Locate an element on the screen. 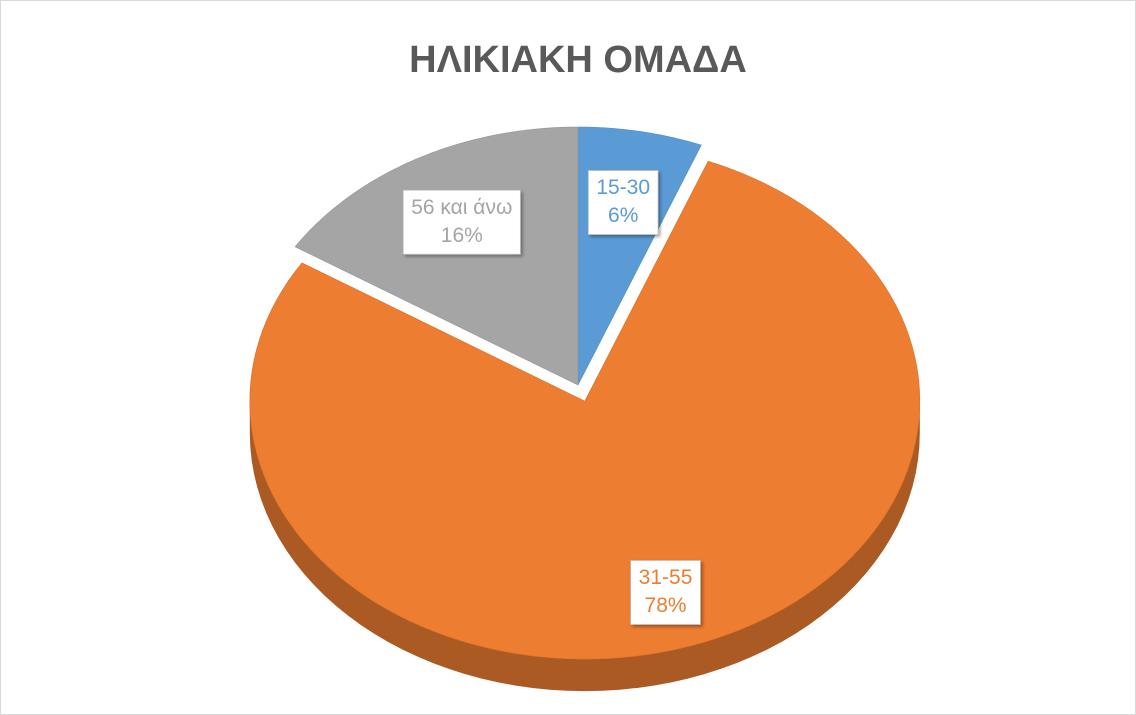 The image size is (1136, 715). data-label: 15-30 6% is located at coordinates (623, 202).